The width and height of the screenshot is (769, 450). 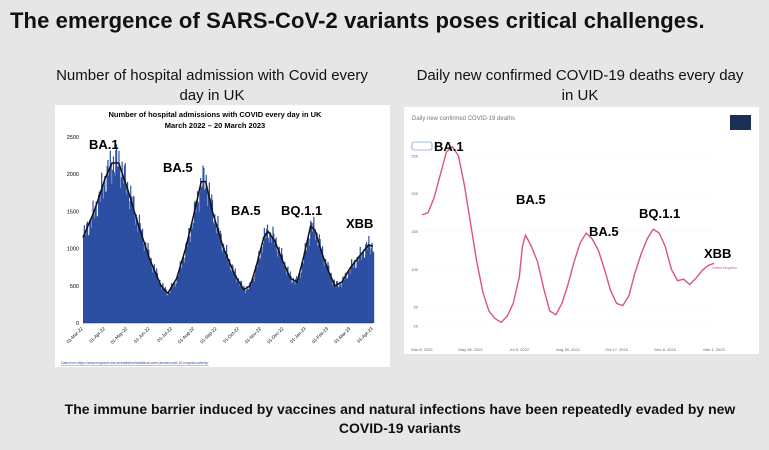 I want to click on x-tick-label: 01-Mar-22, so click(x=74, y=335).